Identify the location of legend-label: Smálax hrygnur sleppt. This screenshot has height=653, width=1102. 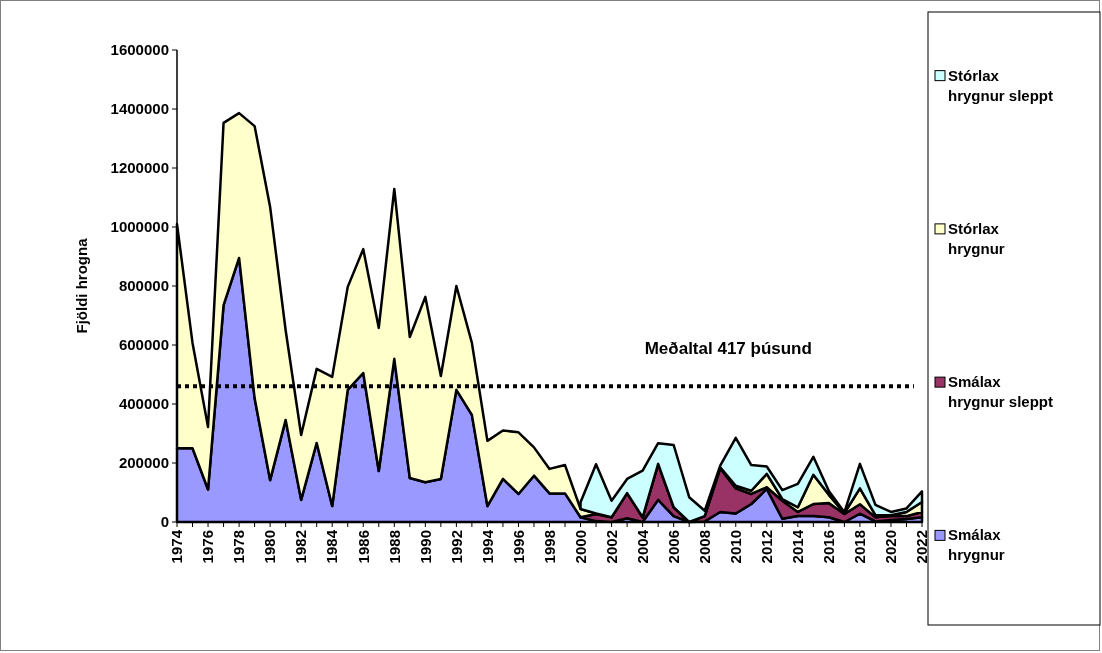
(1001, 392).